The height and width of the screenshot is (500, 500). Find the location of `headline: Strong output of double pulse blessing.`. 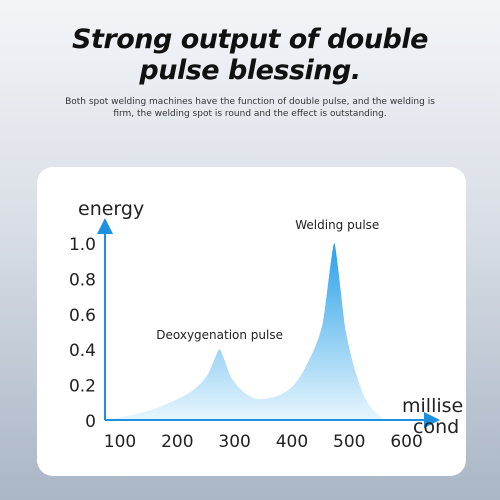

headline: Strong output of double pulse blessing. is located at coordinates (250, 55).